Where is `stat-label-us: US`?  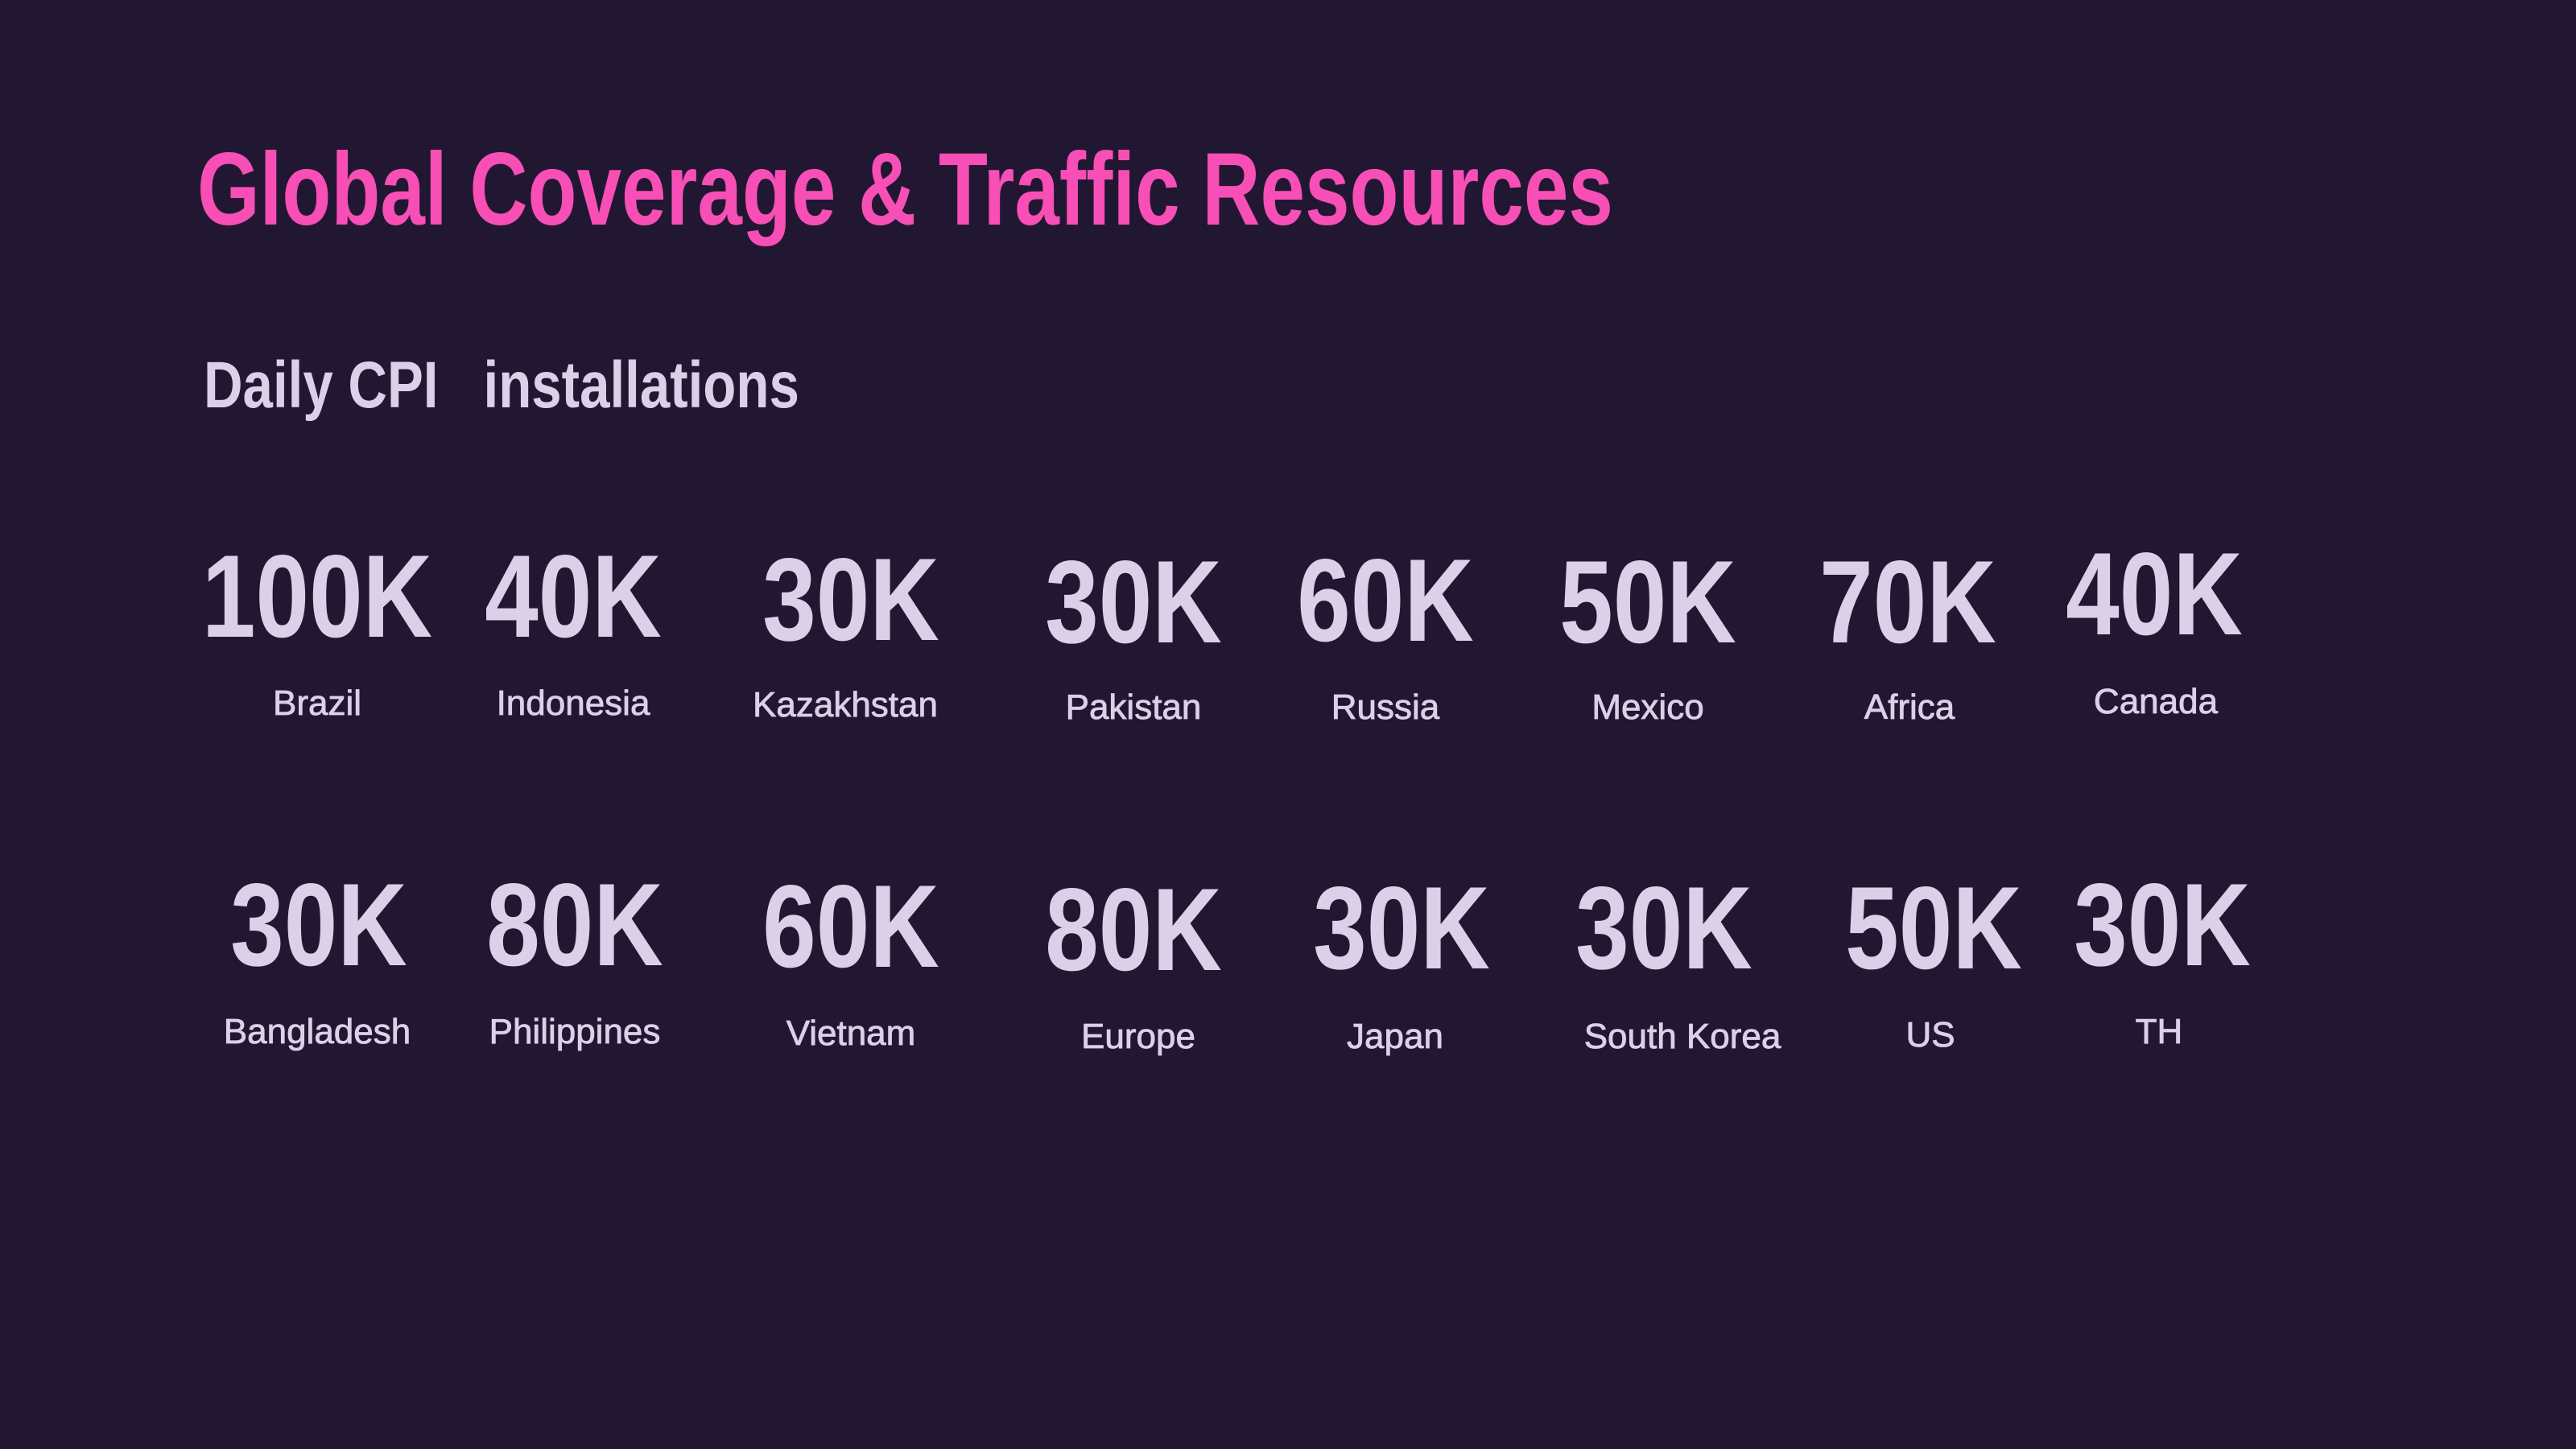 stat-label-us: US is located at coordinates (1930, 1035).